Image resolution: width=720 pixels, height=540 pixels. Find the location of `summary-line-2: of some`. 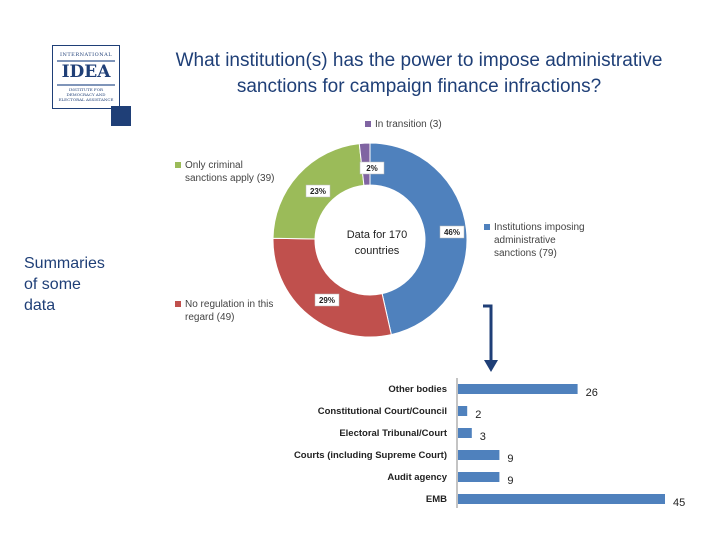

summary-line-2: of some is located at coordinates (52, 284).